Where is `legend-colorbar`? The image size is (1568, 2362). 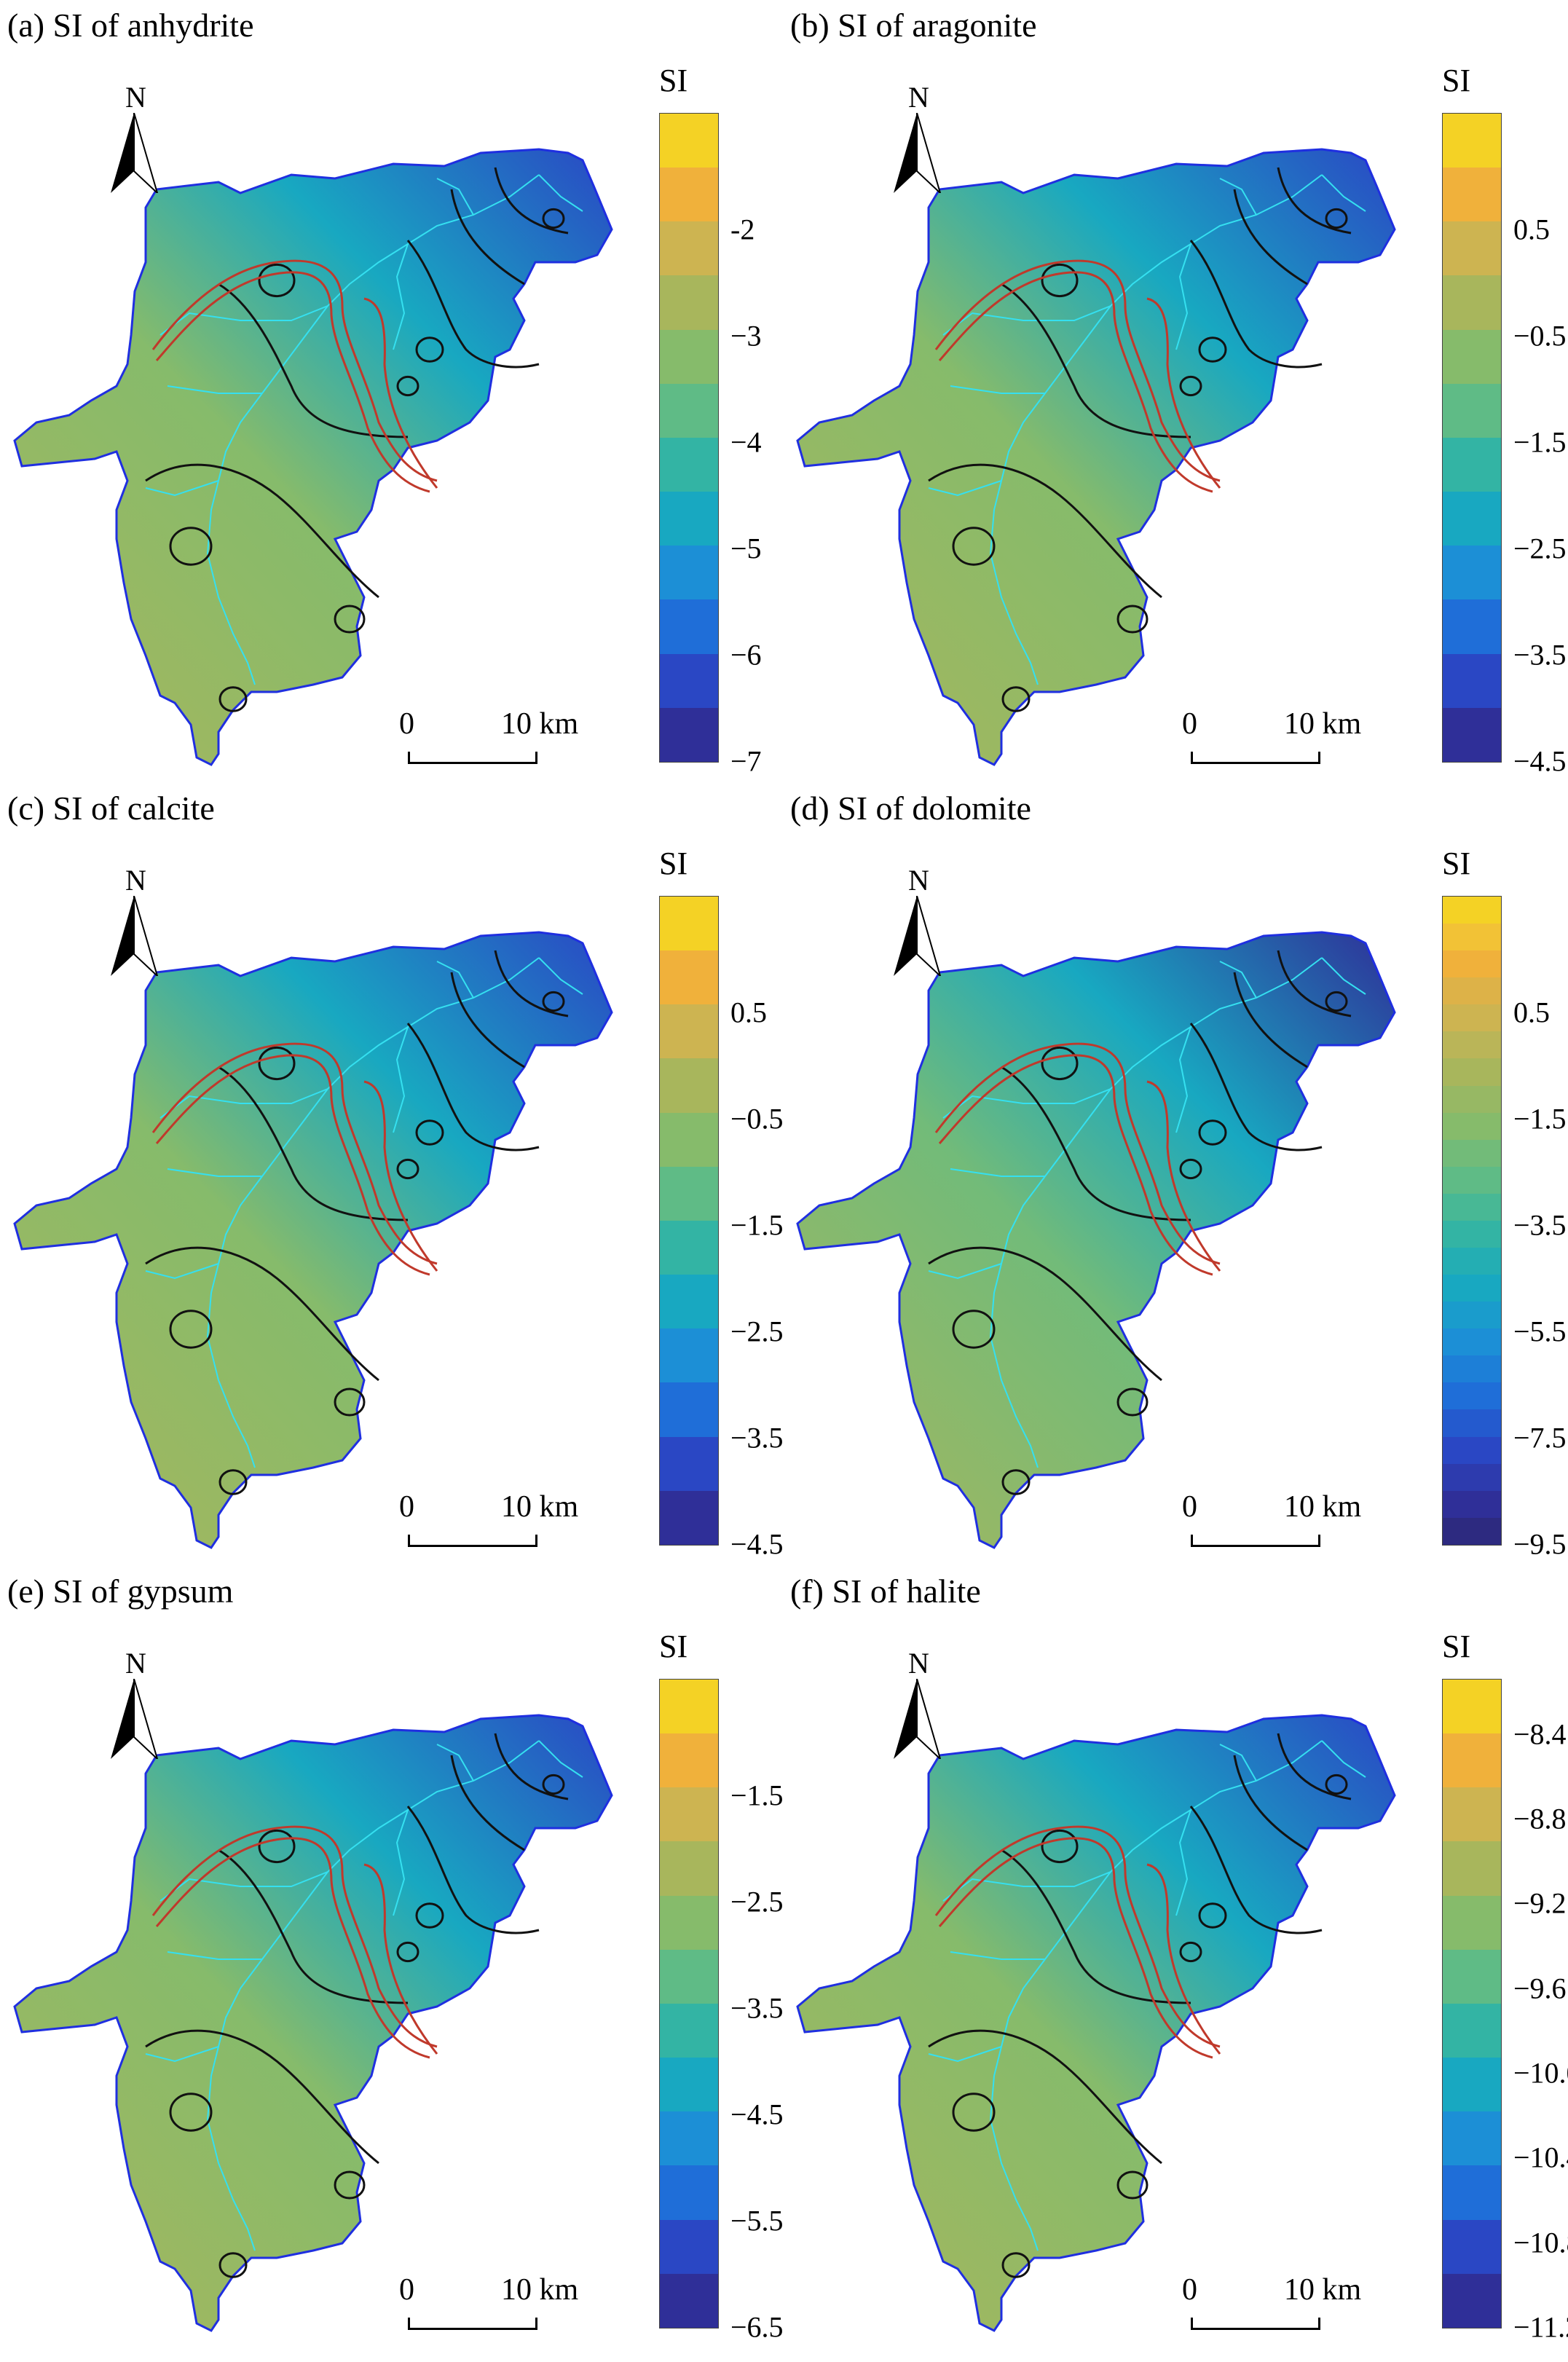
legend-colorbar is located at coordinates (689, 2003).